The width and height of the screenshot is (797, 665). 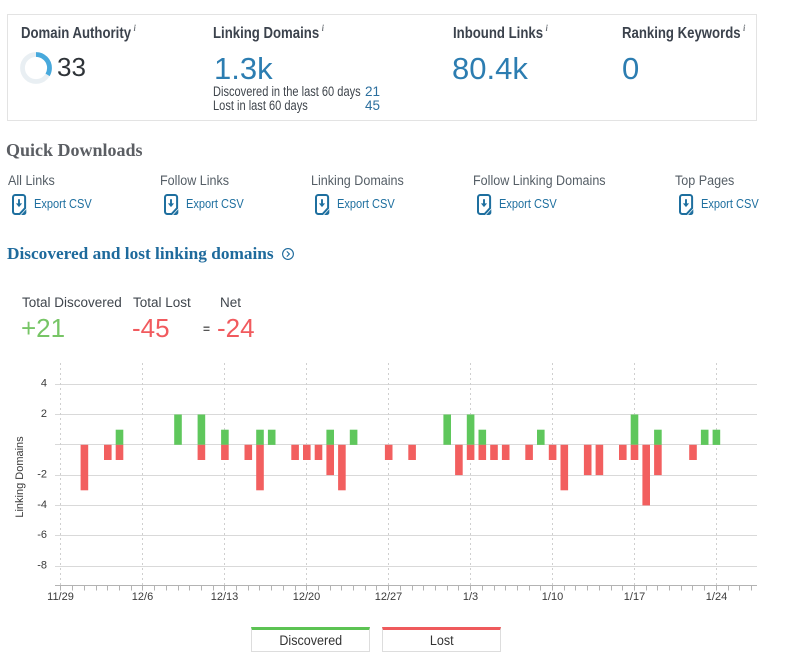 I want to click on svg-text: 1/24, so click(x=716, y=597).